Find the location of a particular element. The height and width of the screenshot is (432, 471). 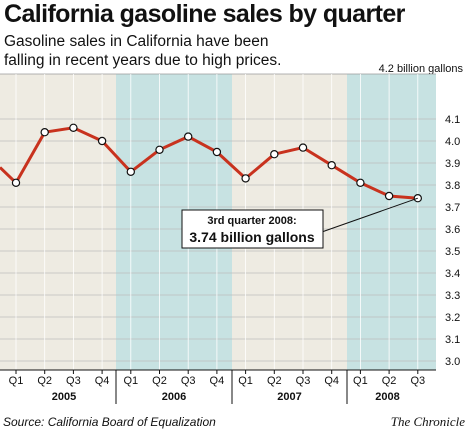

y-tick-label: 4.0 is located at coordinates (452, 142).